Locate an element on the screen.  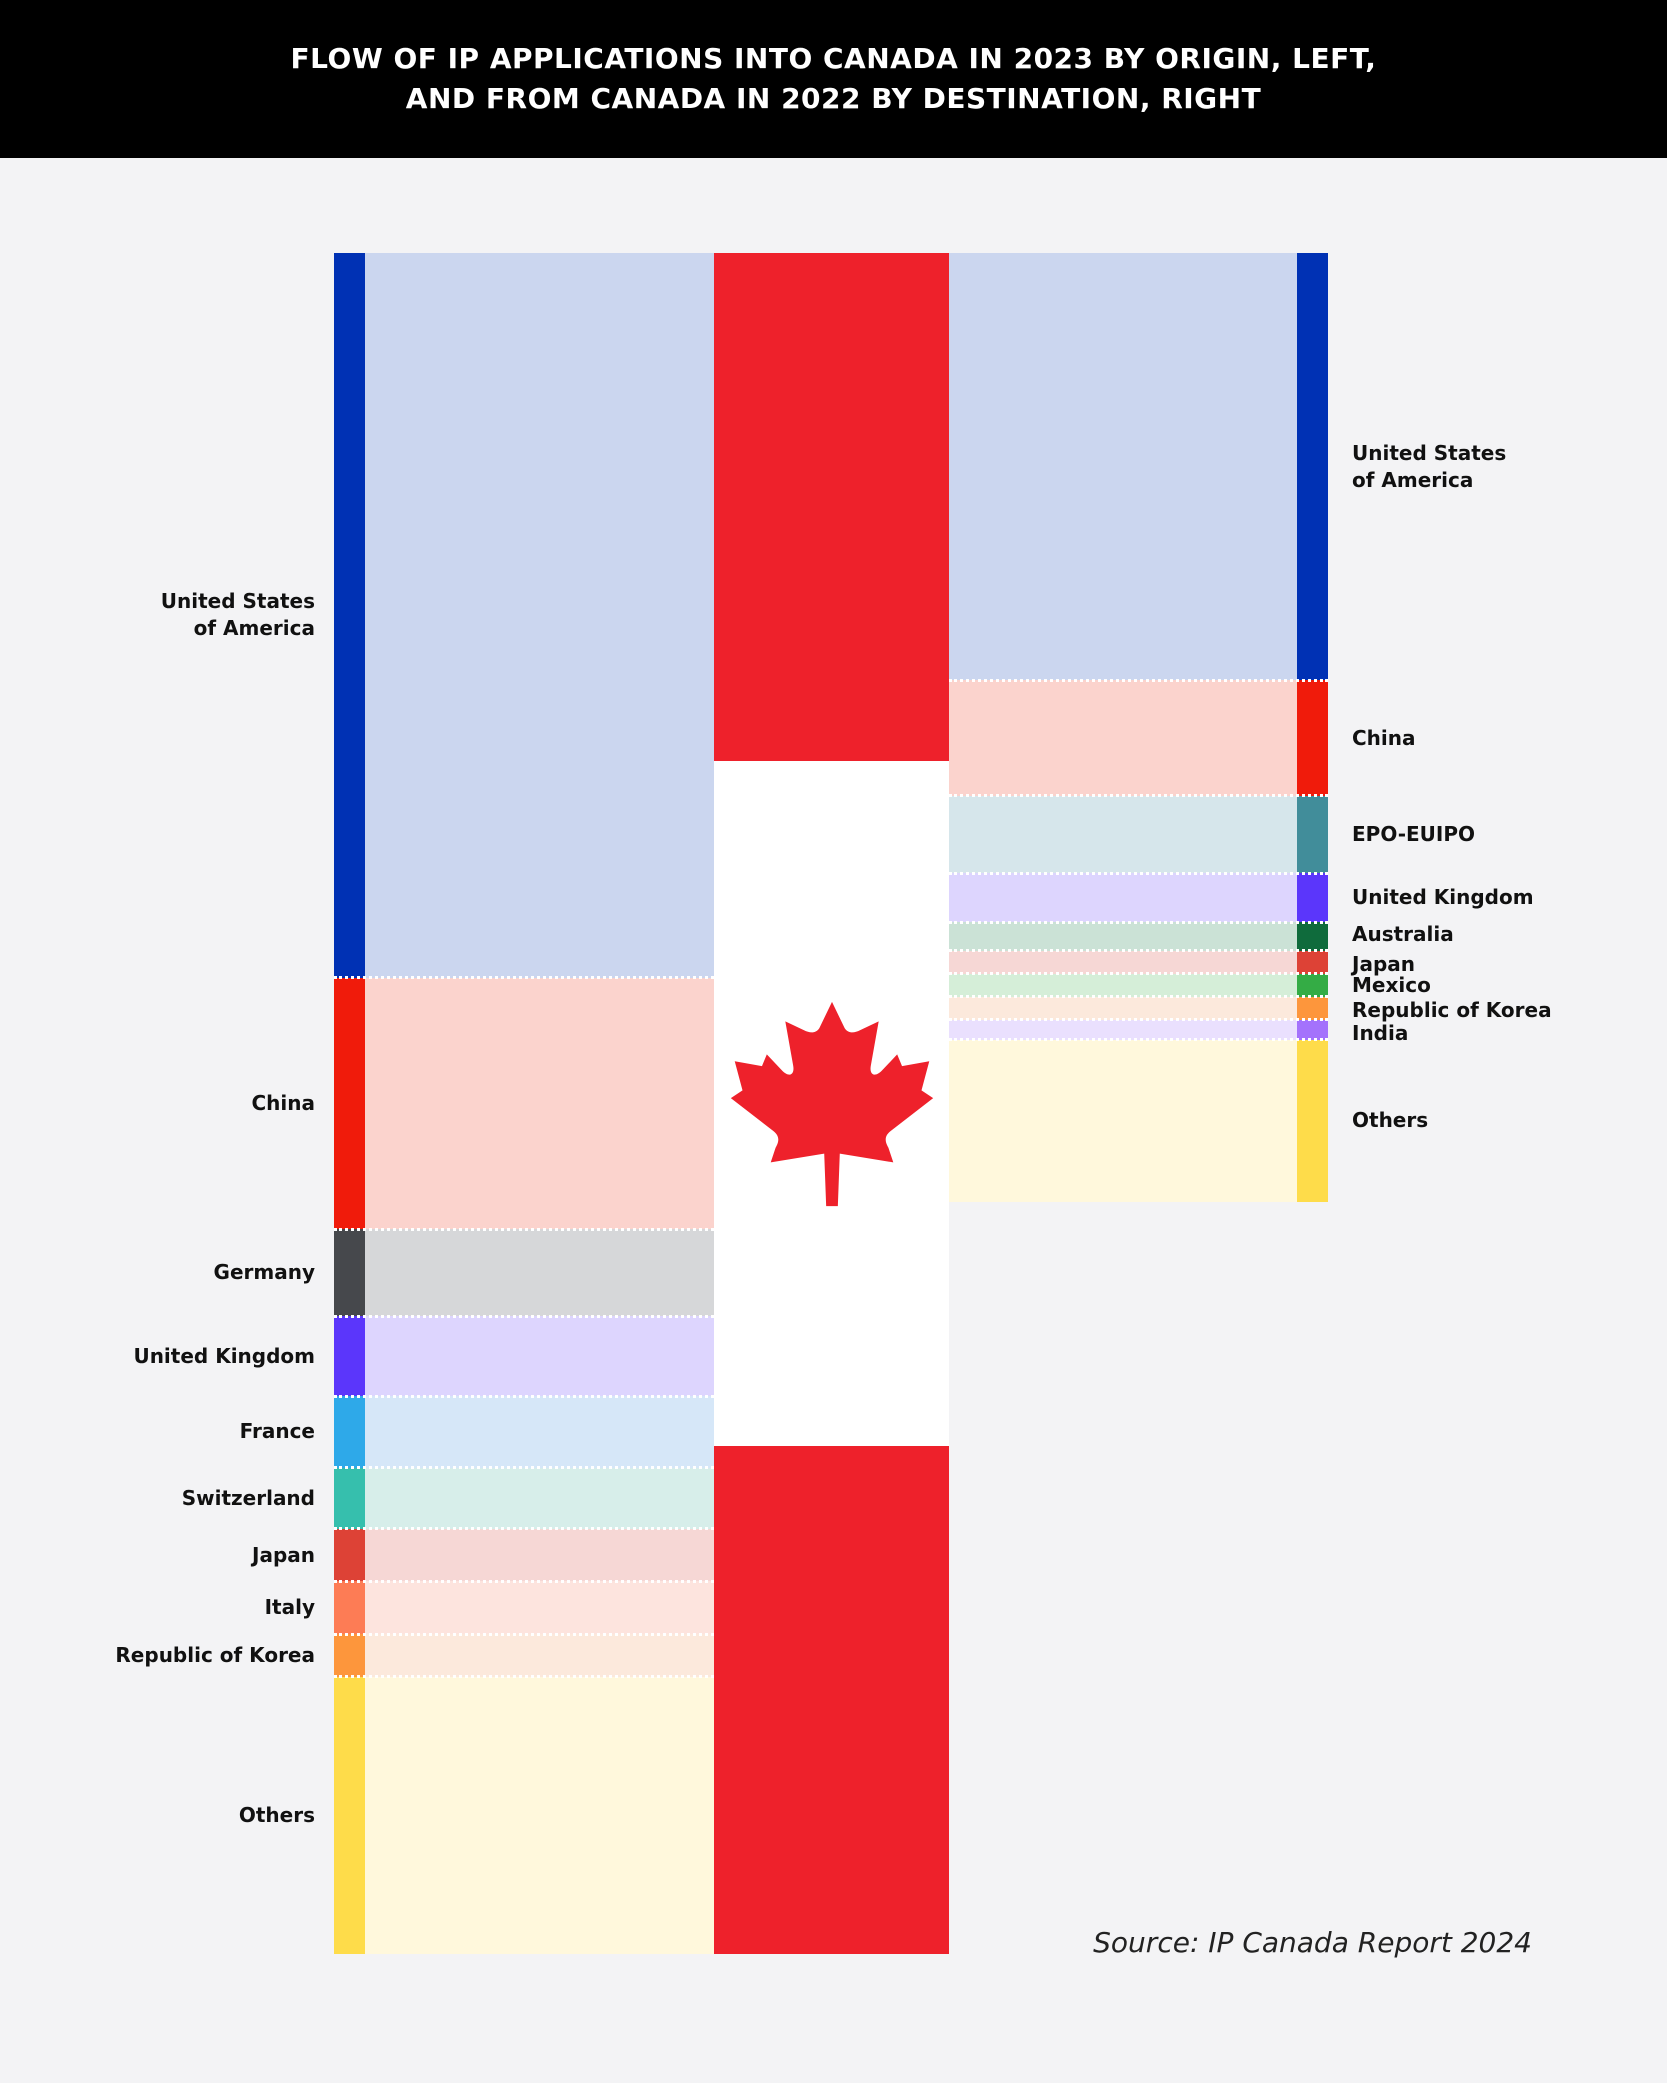
left-flow-united-states-of-america is located at coordinates (539, 615).